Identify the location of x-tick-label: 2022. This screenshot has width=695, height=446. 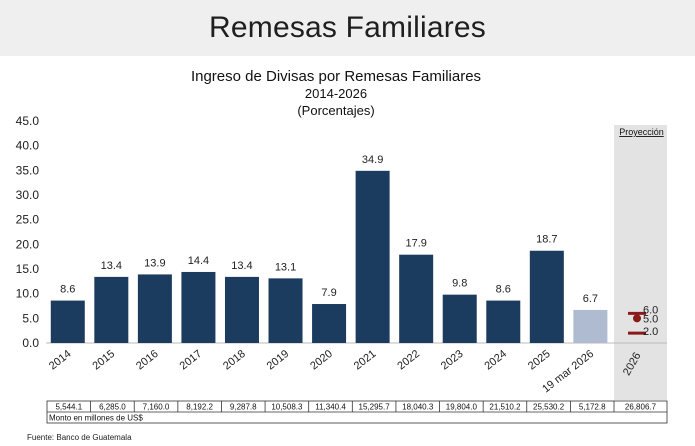
(408, 360).